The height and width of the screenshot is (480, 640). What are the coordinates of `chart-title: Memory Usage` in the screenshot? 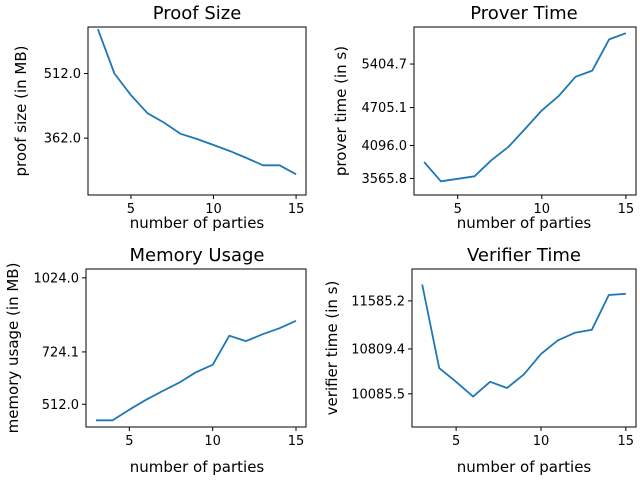 It's located at (196, 255).